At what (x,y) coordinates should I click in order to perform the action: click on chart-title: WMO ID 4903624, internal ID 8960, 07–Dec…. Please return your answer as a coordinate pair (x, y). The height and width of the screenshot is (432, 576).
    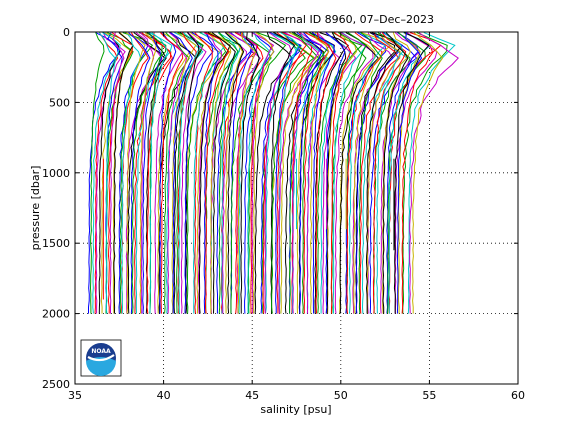
    Looking at the image, I should click on (297, 19).